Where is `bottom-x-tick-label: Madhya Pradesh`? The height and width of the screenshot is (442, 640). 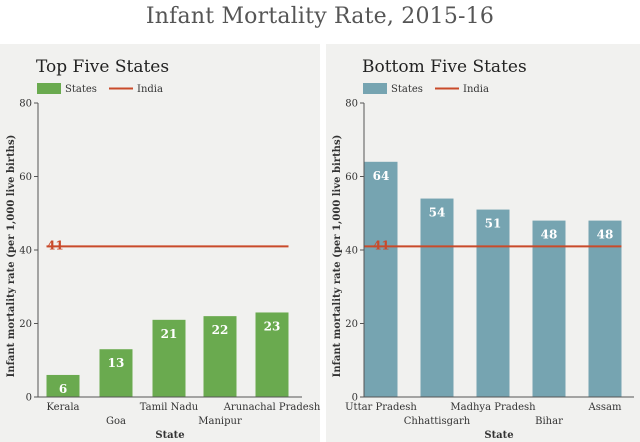
bottom-x-tick-label: Madhya Pradesh is located at coordinates (493, 407).